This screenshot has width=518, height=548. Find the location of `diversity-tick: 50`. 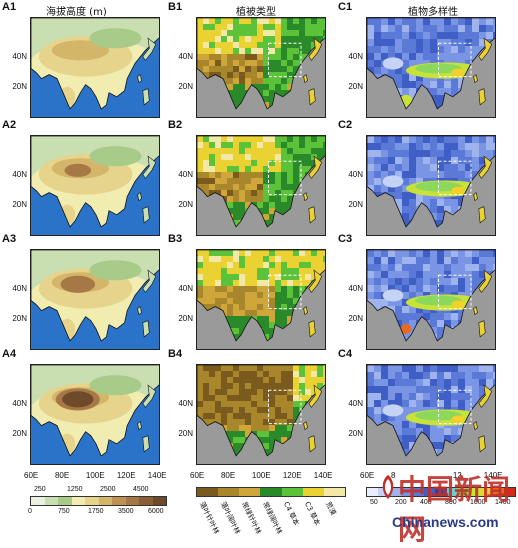

diversity-tick: 50 is located at coordinates (374, 502).